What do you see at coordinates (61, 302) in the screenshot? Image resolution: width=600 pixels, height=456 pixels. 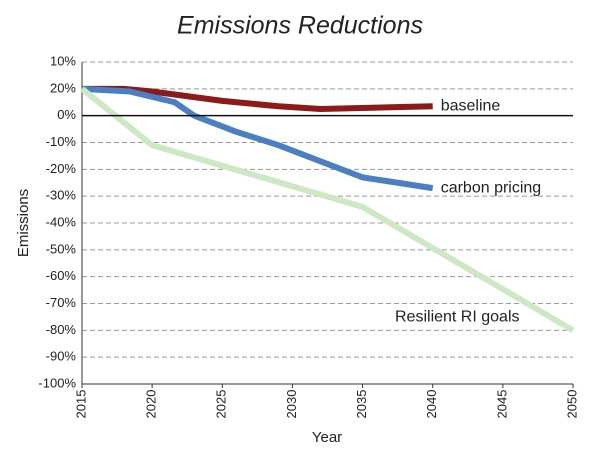 I see `y-tick-label: -70%` at bounding box center [61, 302].